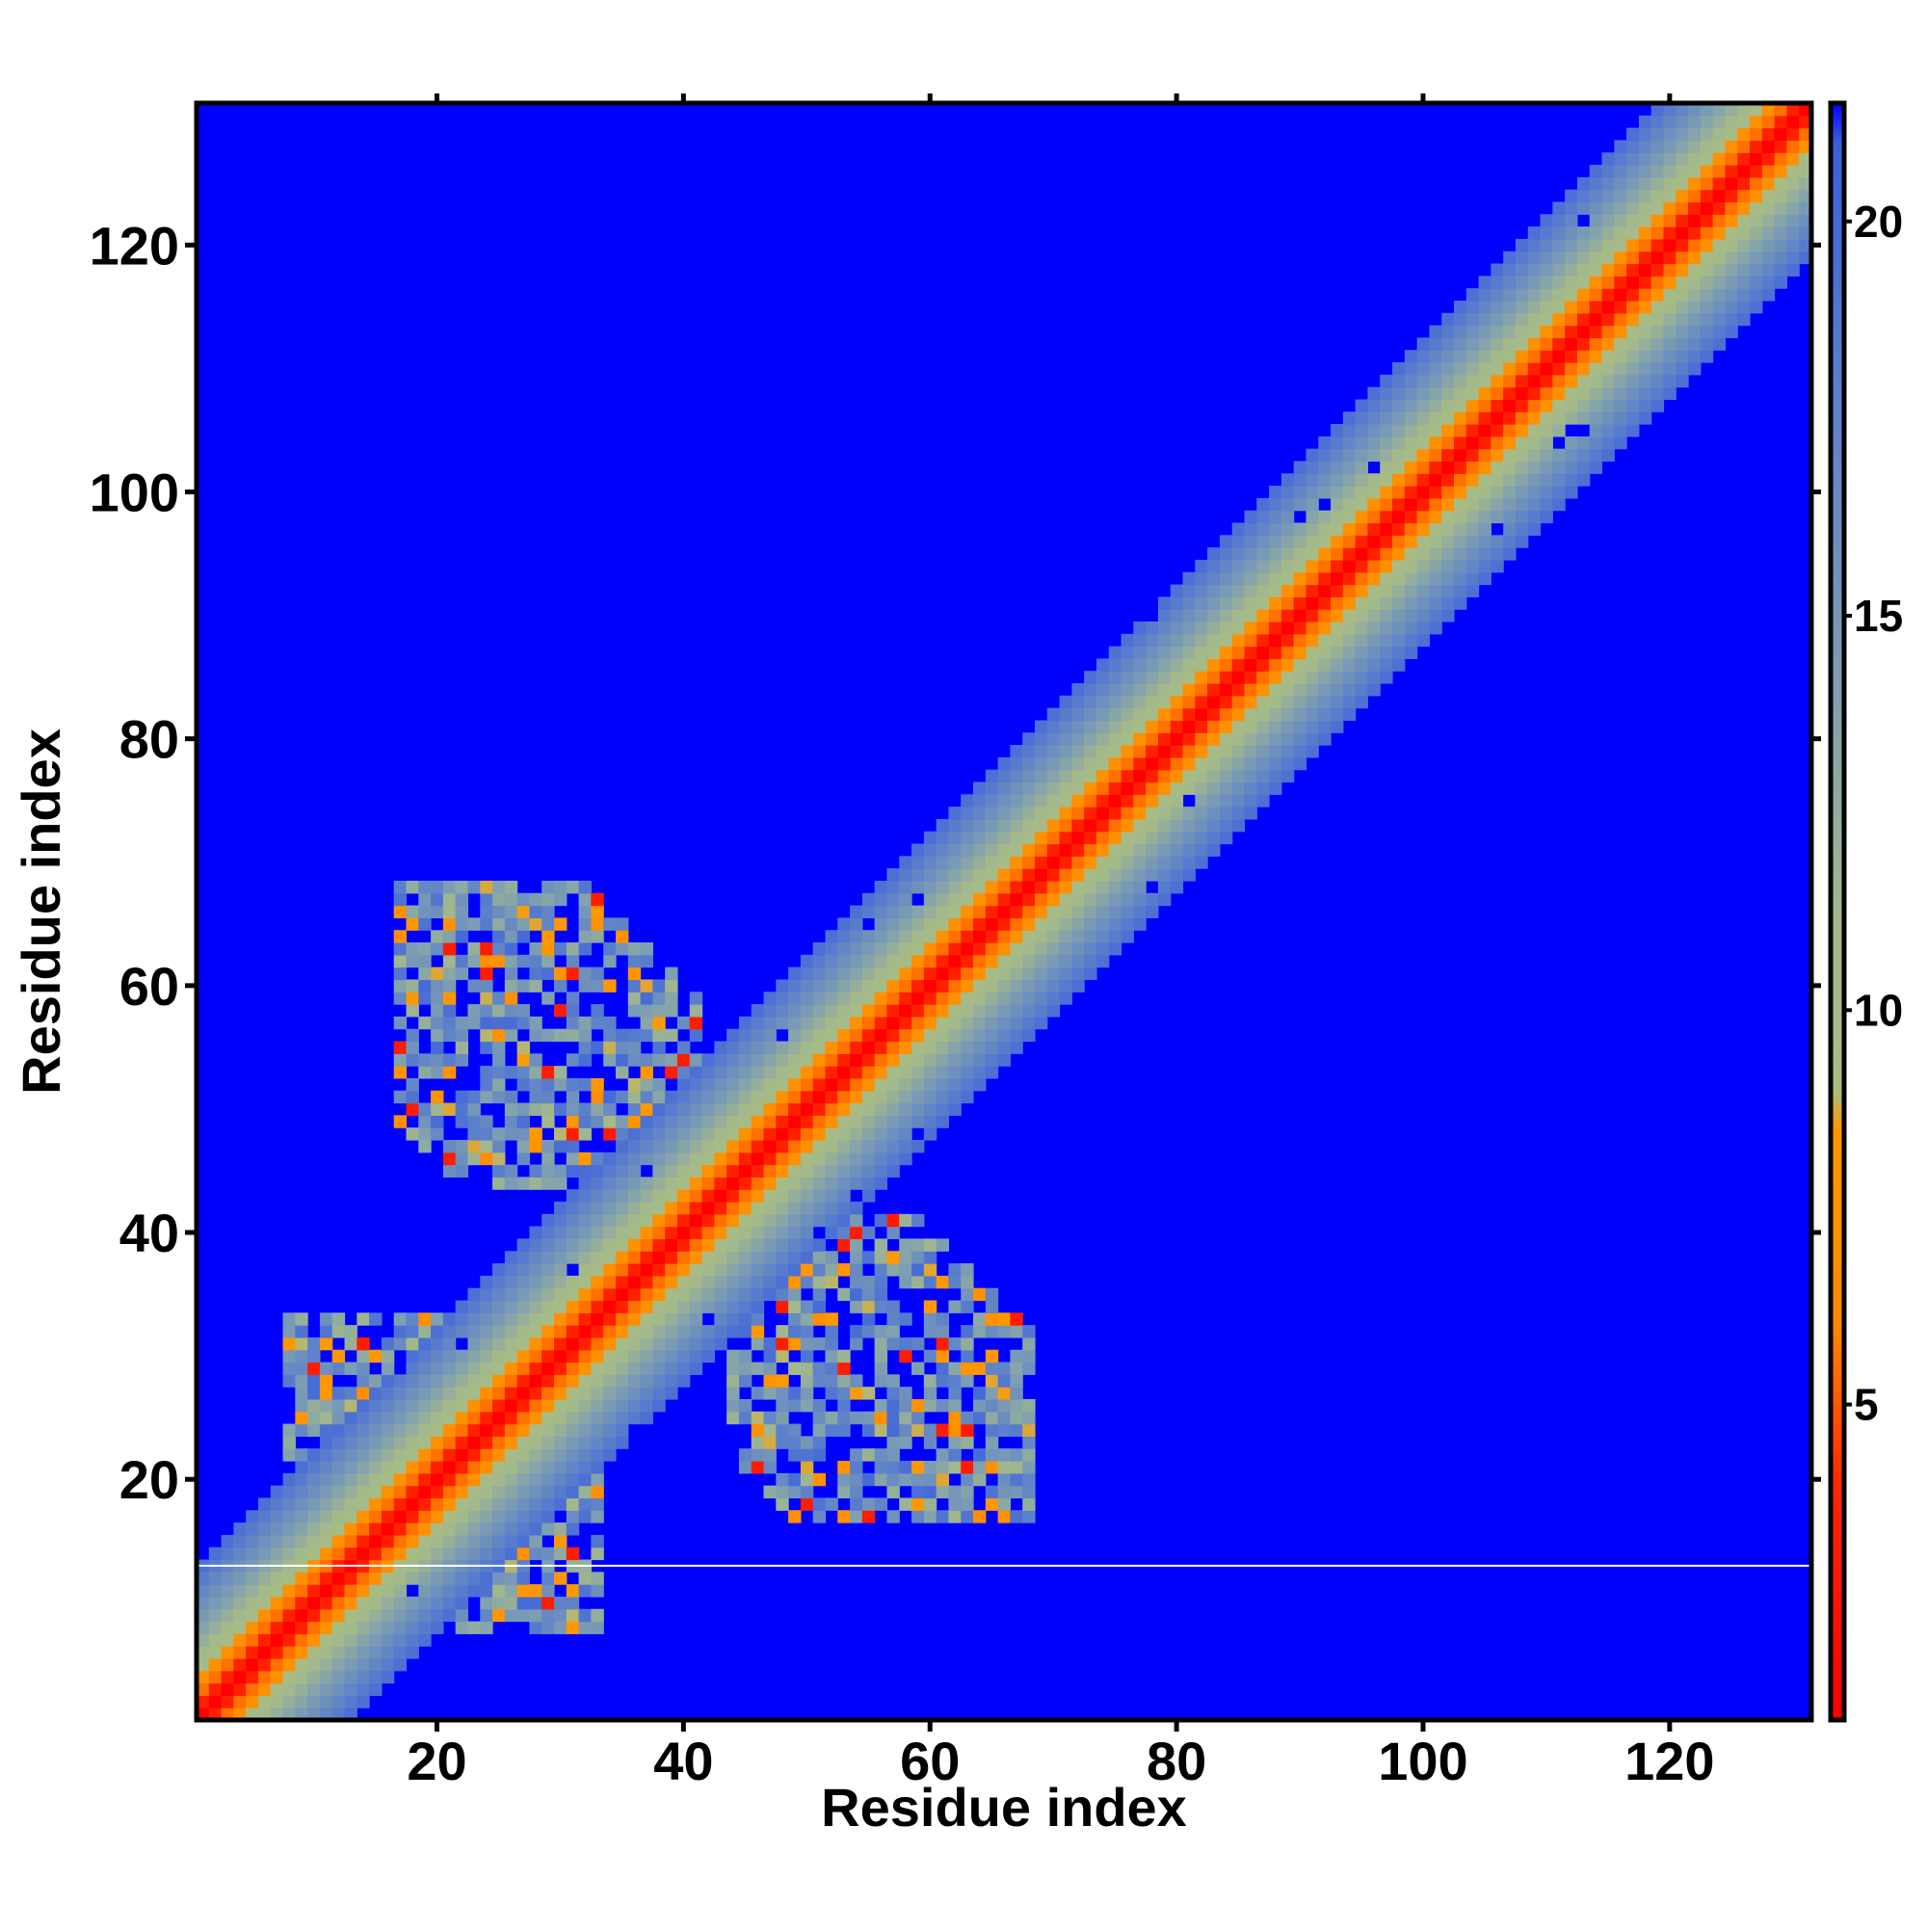 The height and width of the screenshot is (1932, 1927). I want to click on x-tick-label: 60, so click(930, 1761).